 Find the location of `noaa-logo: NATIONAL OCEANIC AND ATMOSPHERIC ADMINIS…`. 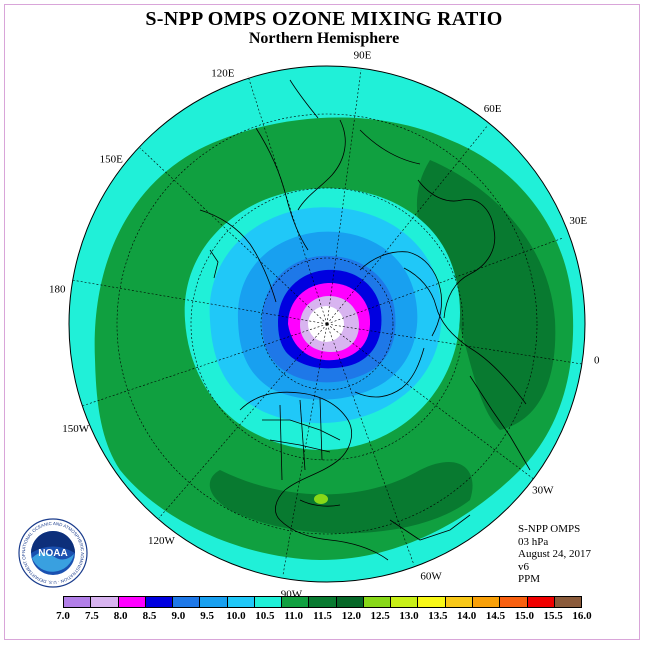

noaa-logo: NATIONAL OCEANIC AND ATMOSPHERIC ADMINIS… is located at coordinates (53, 553).